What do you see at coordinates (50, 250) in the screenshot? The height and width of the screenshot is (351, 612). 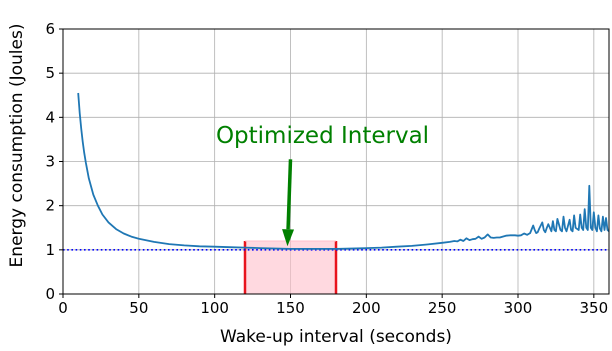 I see `y-tick-label: 1` at bounding box center [50, 250].